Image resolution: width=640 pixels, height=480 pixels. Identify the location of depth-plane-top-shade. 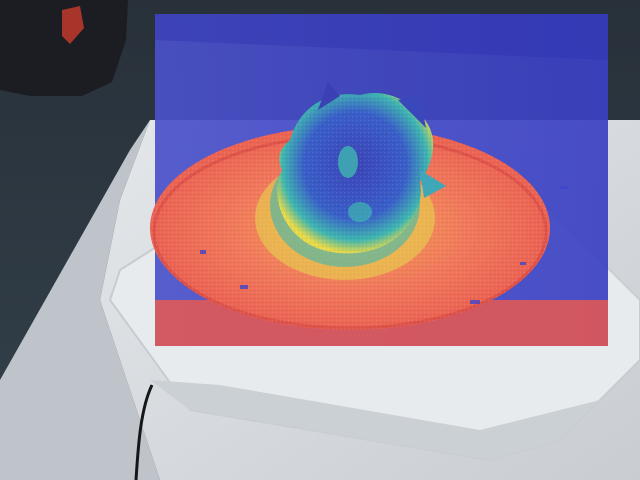
(381, 37).